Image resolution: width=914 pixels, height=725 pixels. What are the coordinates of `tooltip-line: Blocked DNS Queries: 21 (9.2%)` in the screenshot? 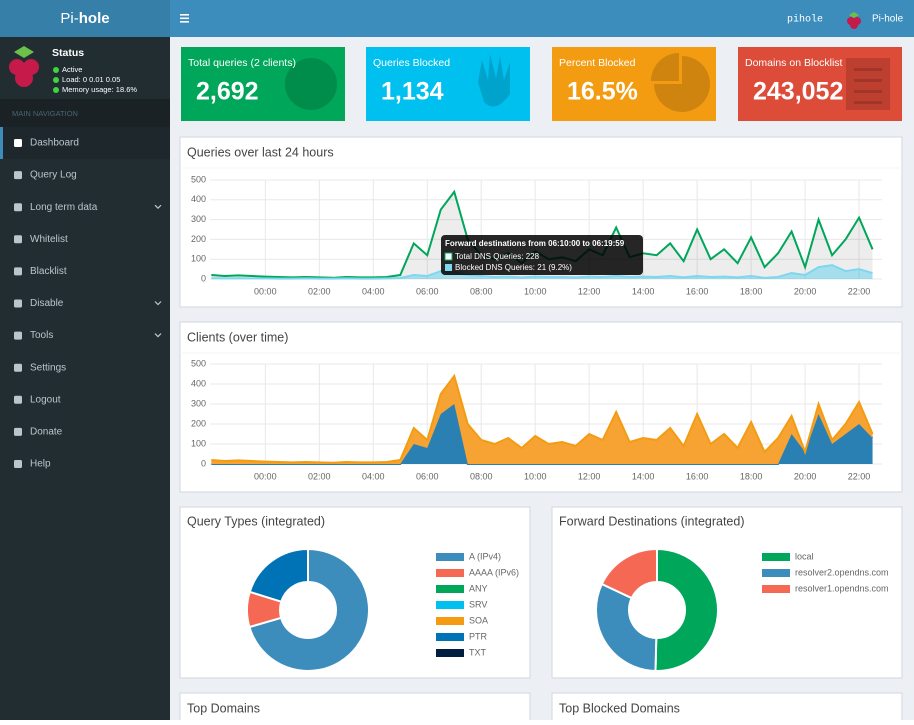 It's located at (513, 267).